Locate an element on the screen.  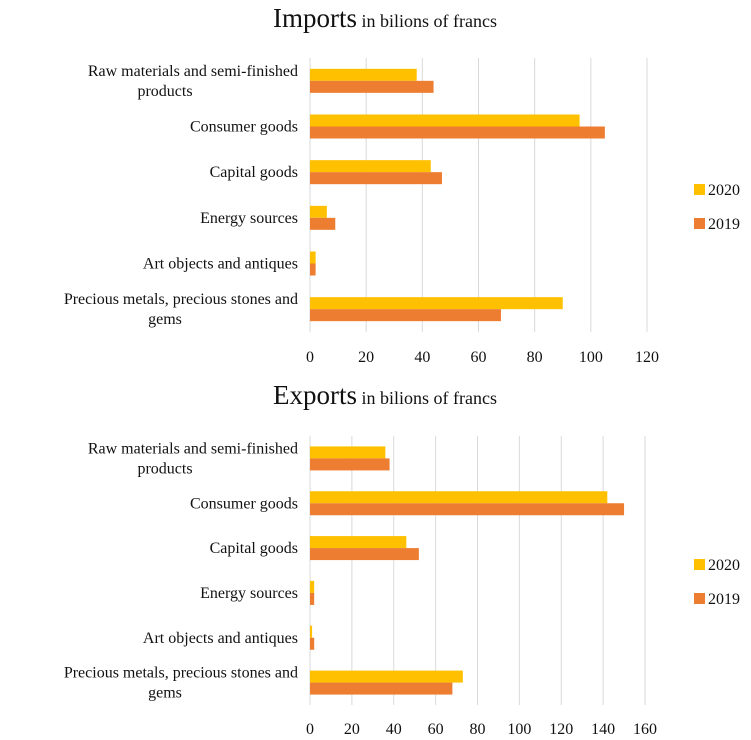
chart-title: Exports in bilions of francs is located at coordinates (385, 395).